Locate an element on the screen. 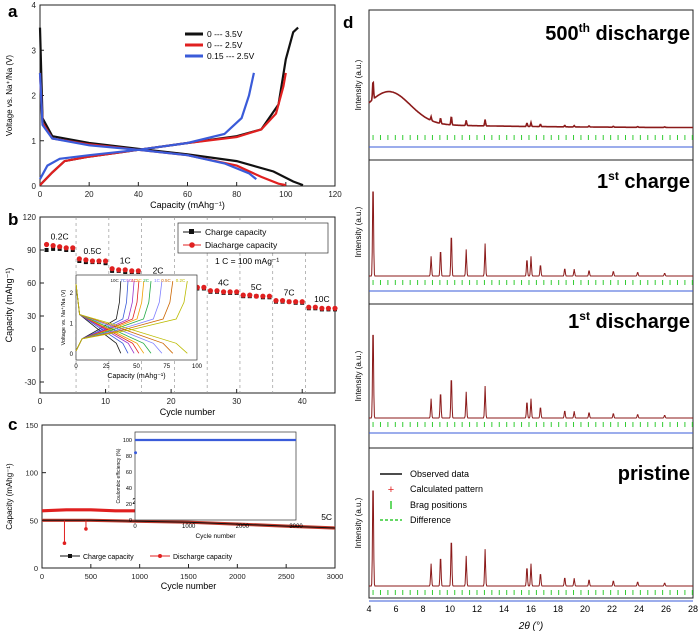 This screenshot has height=638, width=700. b-inset-x-label: Capacity (mAhg⁻¹) is located at coordinates (136, 376).